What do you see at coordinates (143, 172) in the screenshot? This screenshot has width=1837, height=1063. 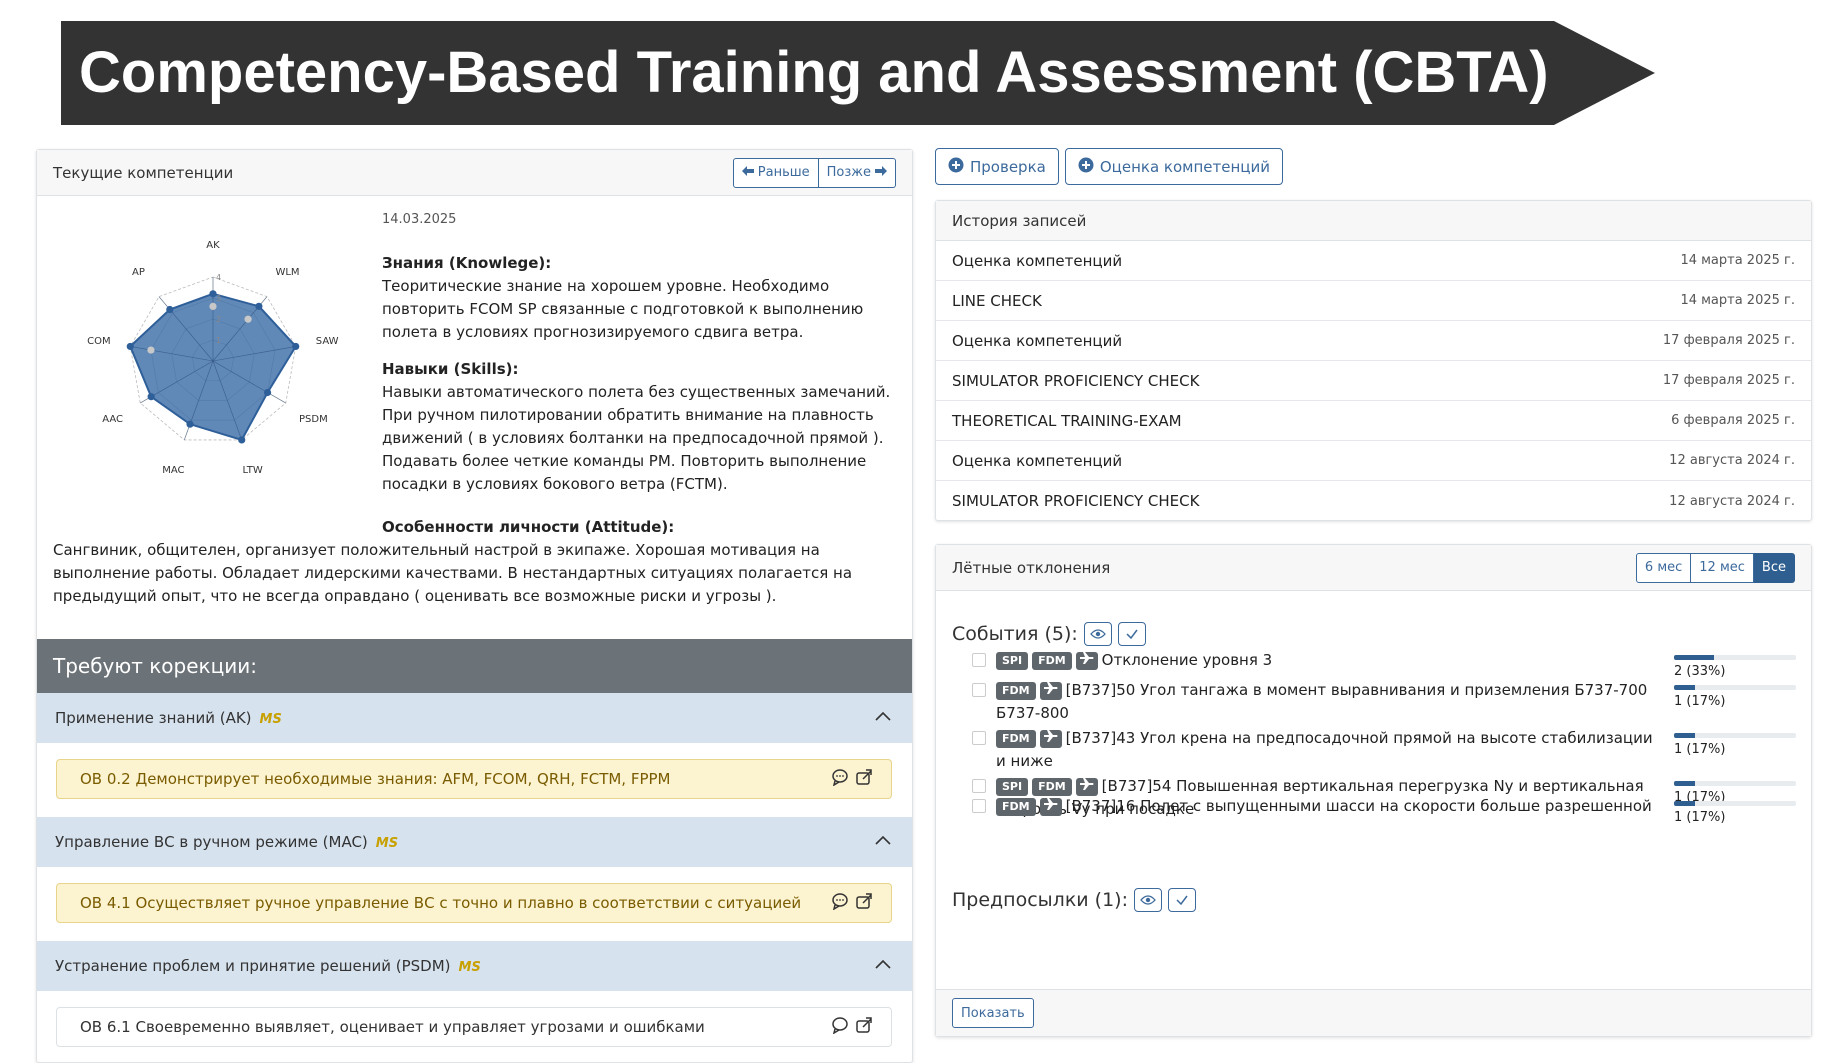 I see `competencies-title: Текущие компетенции` at bounding box center [143, 172].